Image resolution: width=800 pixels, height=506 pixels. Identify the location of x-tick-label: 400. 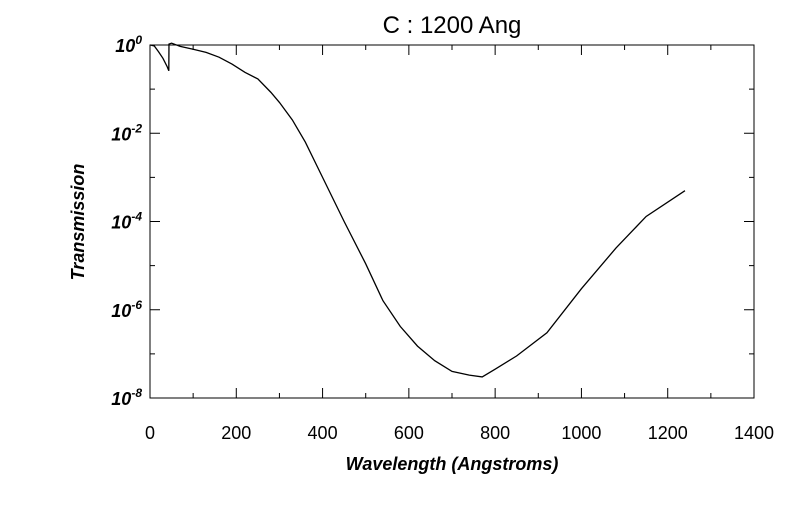
(323, 433).